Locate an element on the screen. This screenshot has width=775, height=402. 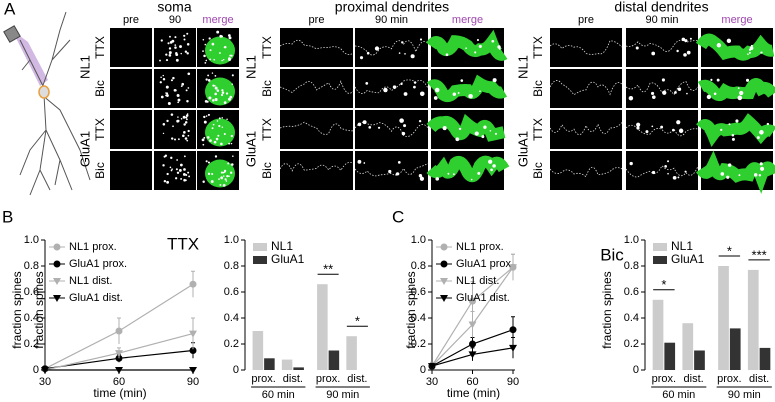
x-tick-label: 90 is located at coordinates (193, 382).